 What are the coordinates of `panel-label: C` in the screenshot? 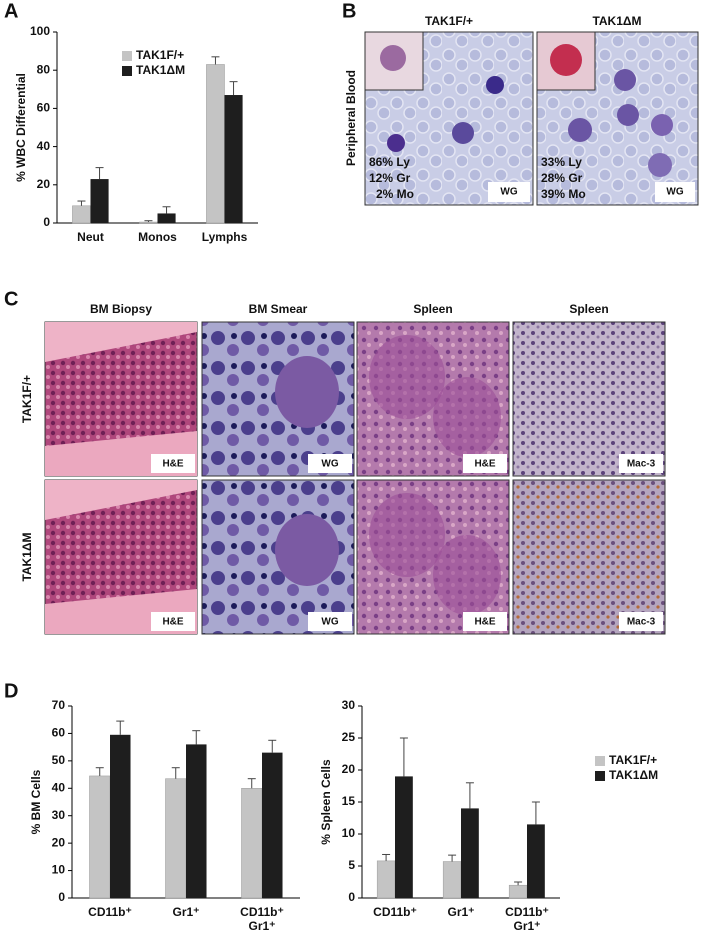 It's located at (11, 299).